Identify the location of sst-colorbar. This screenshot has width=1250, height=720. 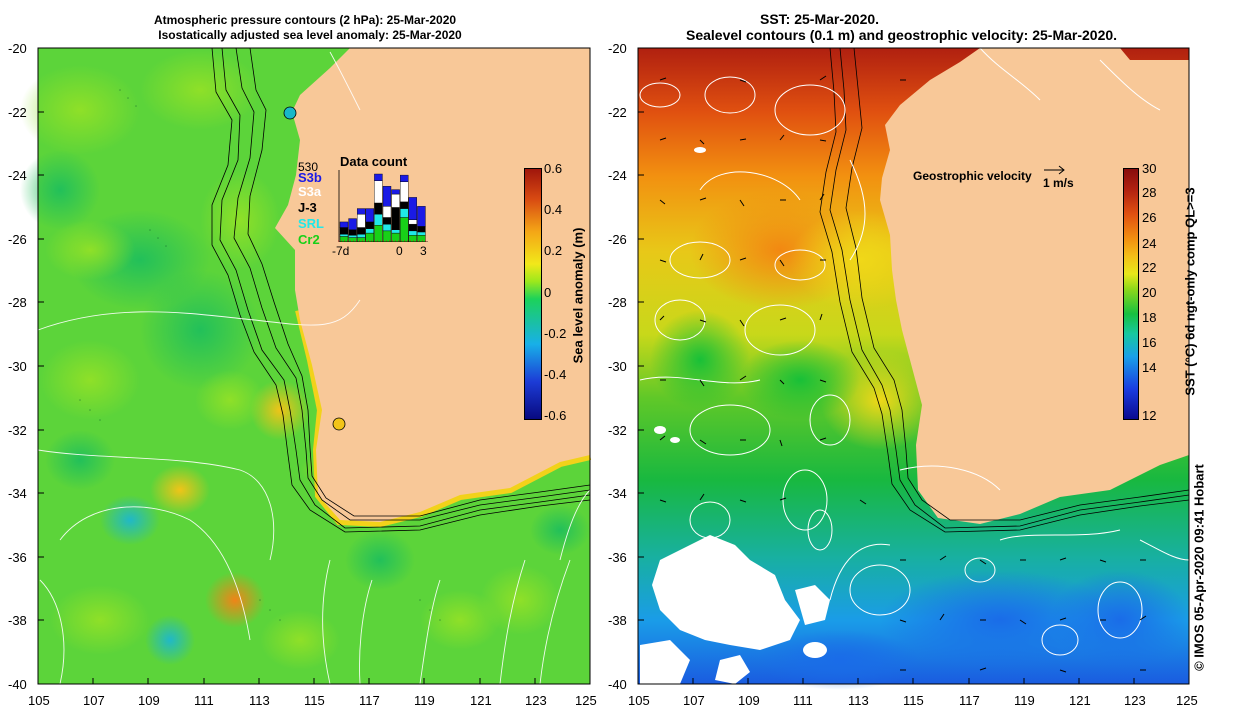
(1131, 294).